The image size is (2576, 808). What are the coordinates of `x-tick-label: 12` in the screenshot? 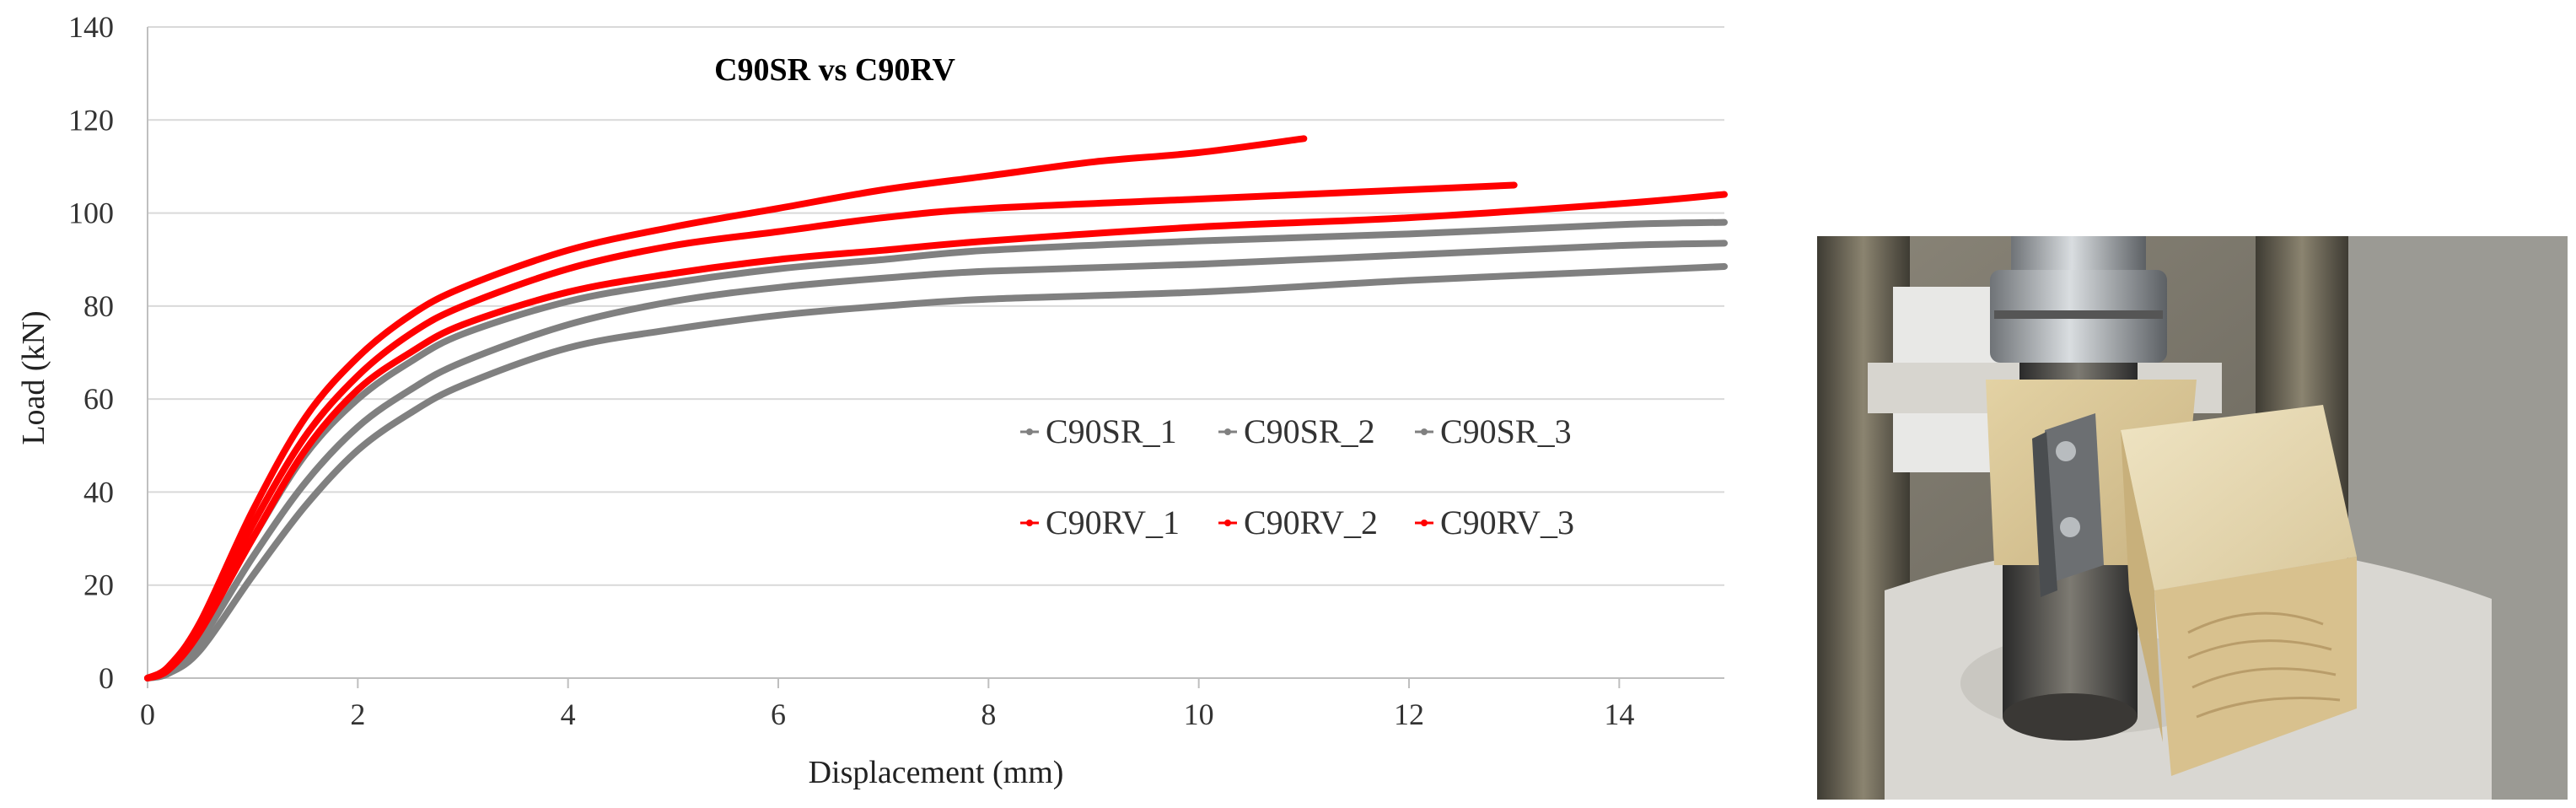 It's located at (1409, 714).